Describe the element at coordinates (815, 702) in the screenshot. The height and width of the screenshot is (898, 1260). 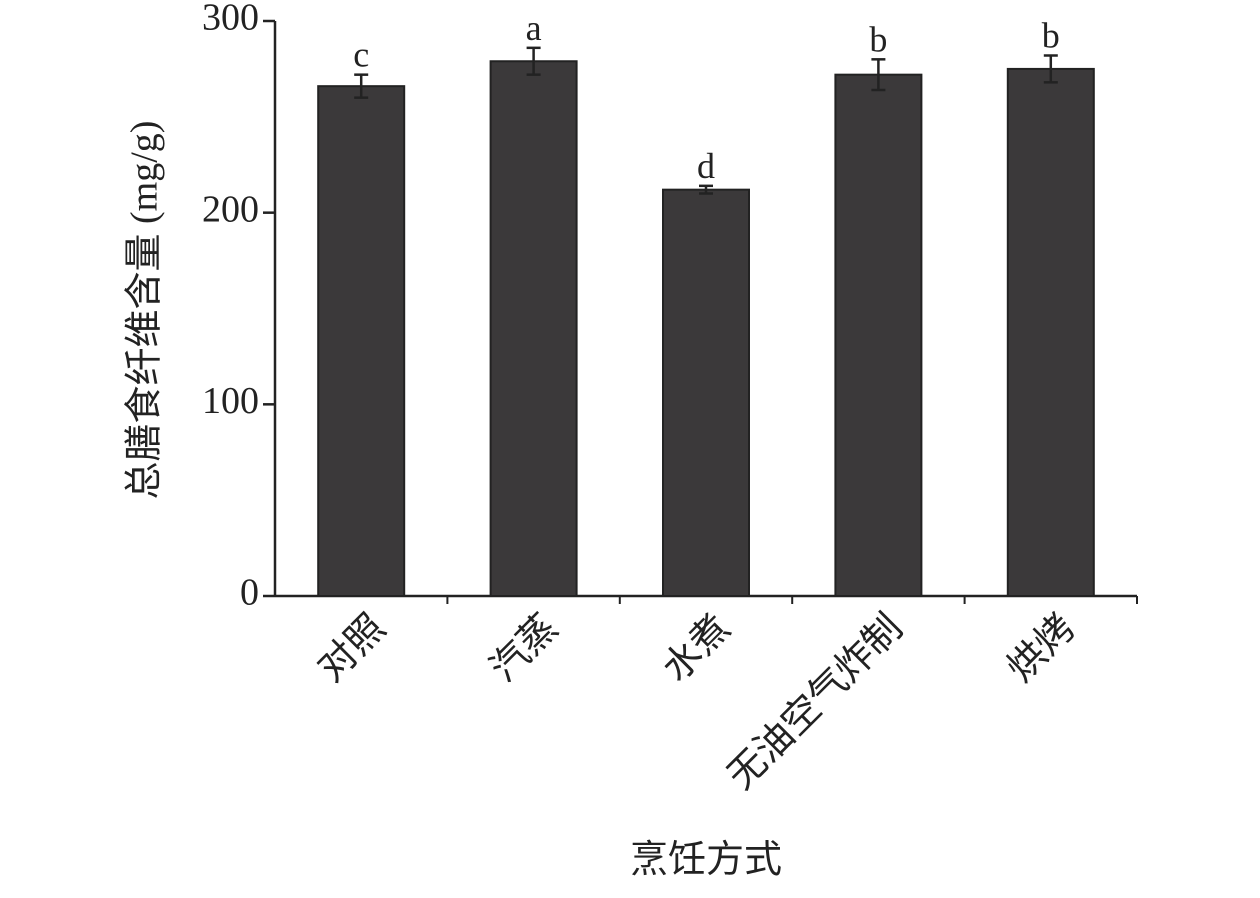
I see `x-tick-label: 无油空气炸制` at that location.